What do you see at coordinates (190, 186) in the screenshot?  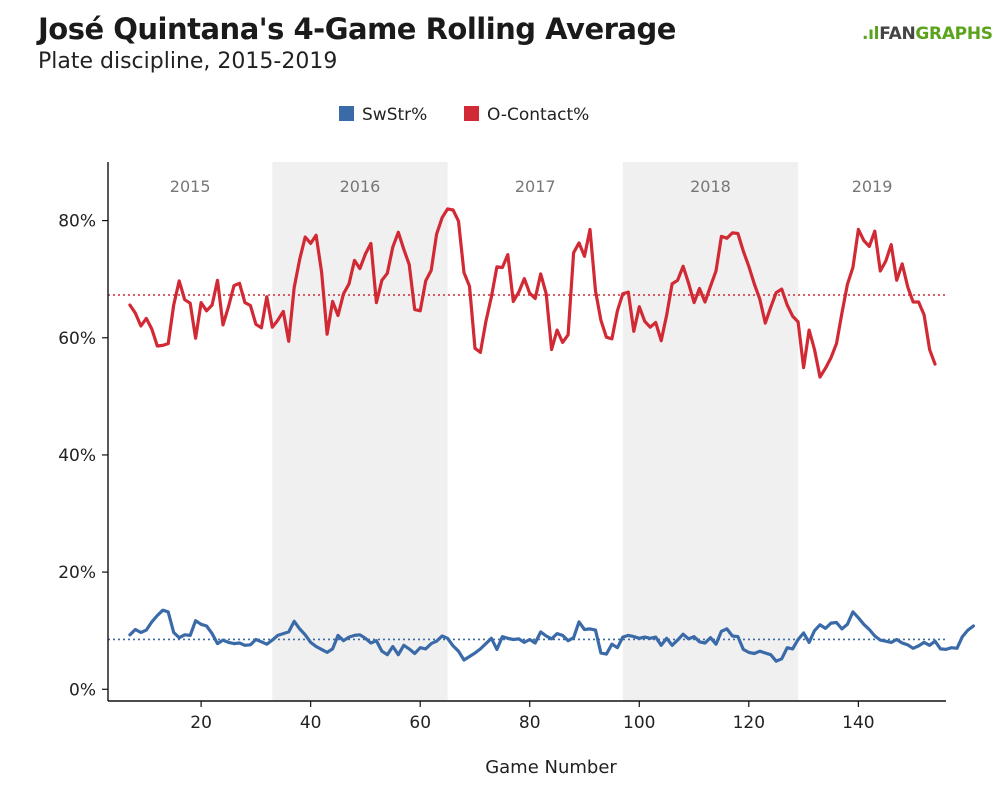 I see `season-label-2015: 2015` at bounding box center [190, 186].